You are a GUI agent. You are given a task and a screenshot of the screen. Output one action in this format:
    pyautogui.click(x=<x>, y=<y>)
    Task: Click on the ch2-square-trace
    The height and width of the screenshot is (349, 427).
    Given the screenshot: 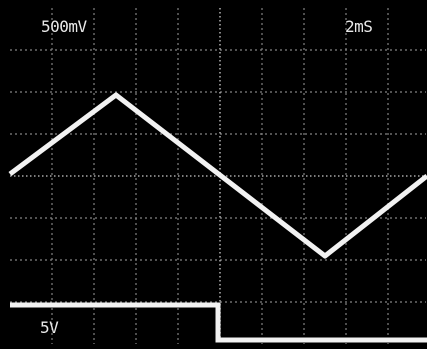 What is the action you would take?
    pyautogui.click(x=218, y=322)
    